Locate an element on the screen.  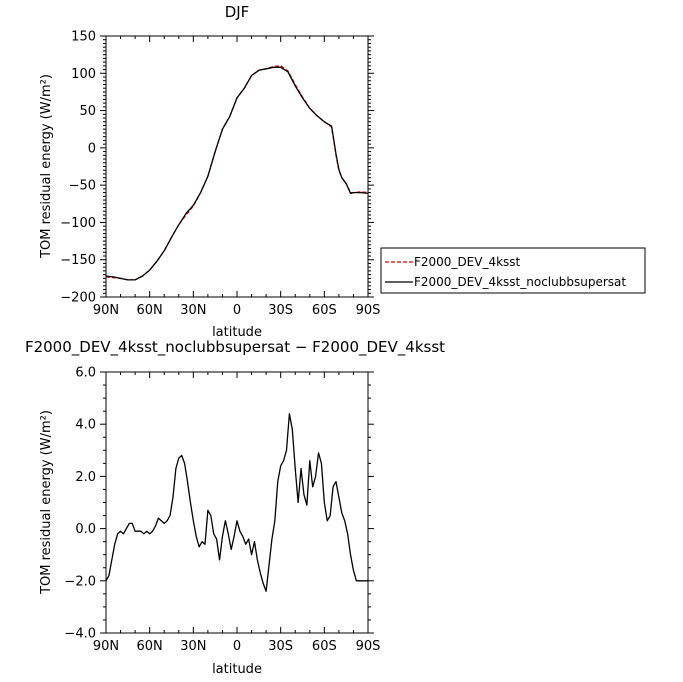
bottom-x-tick-label: 60N is located at coordinates (150, 646).